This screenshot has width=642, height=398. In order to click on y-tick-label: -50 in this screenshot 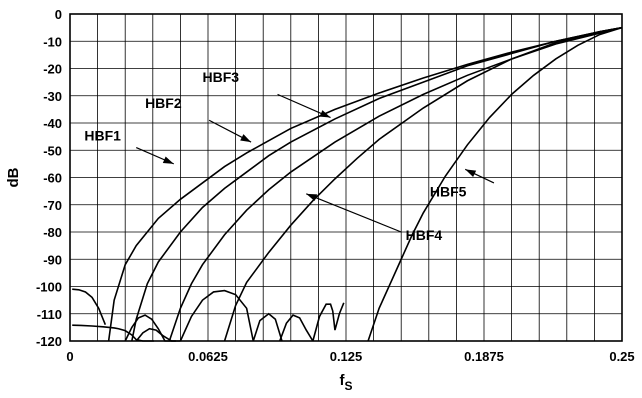, I will do `click(52, 150)`.